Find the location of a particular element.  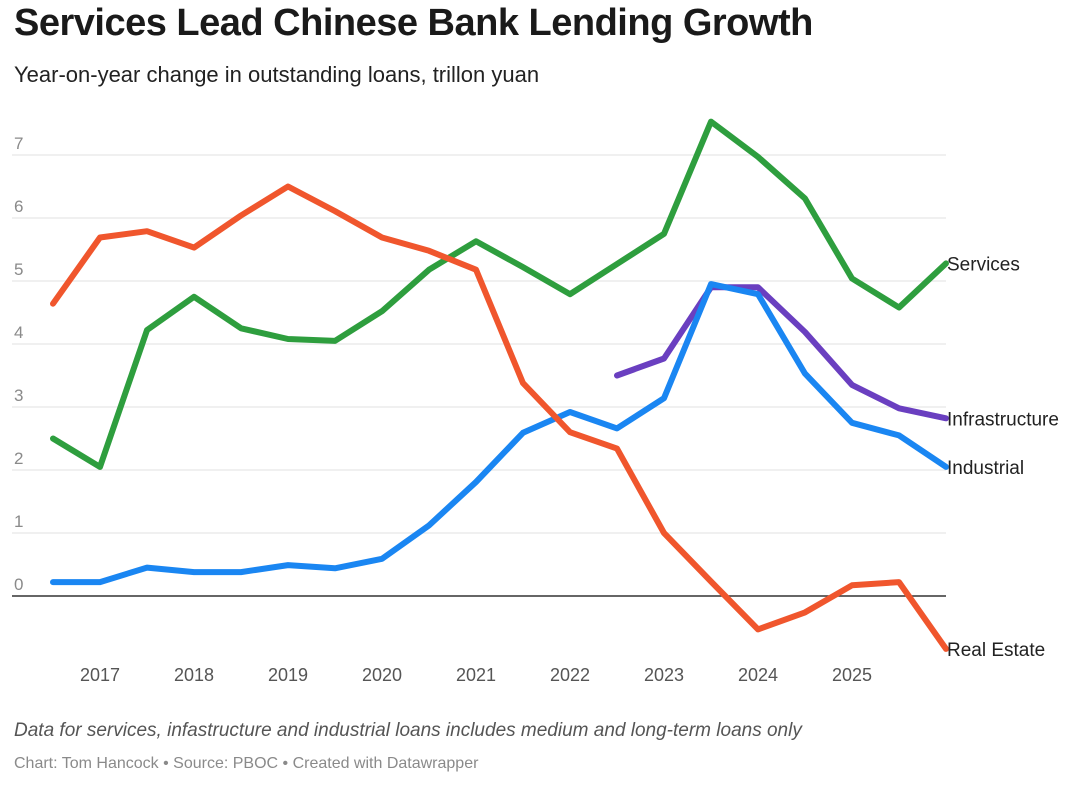

y-tick-label: 4 is located at coordinates (18, 332).